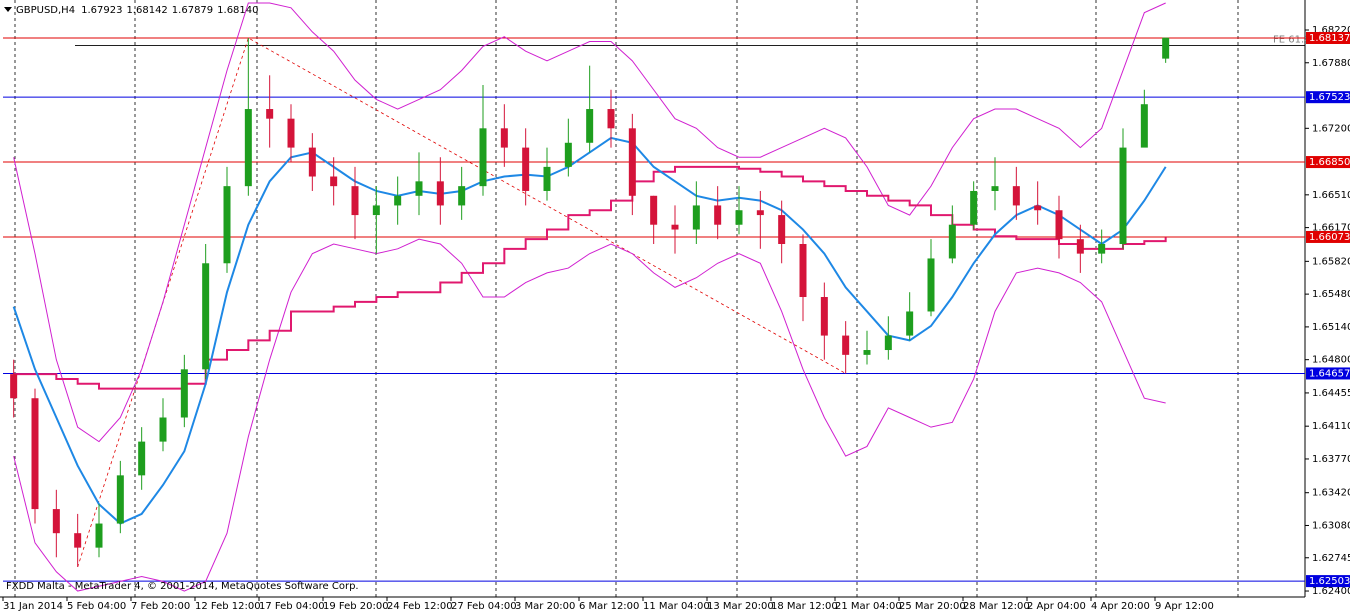 Image resolution: width=1350 pixels, height=613 pixels. Describe the element at coordinates (1292, 39) in the screenshot. I see `fibo-label: FE 61.8` at that location.